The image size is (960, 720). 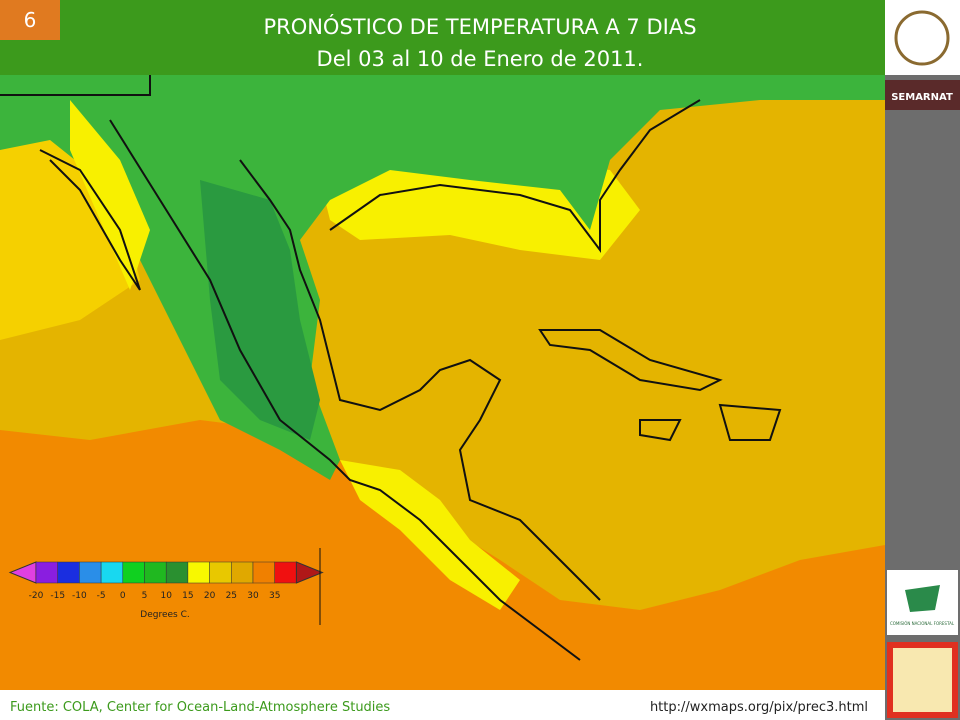 I want to click on legend-tick-label: -15, so click(x=57, y=596).